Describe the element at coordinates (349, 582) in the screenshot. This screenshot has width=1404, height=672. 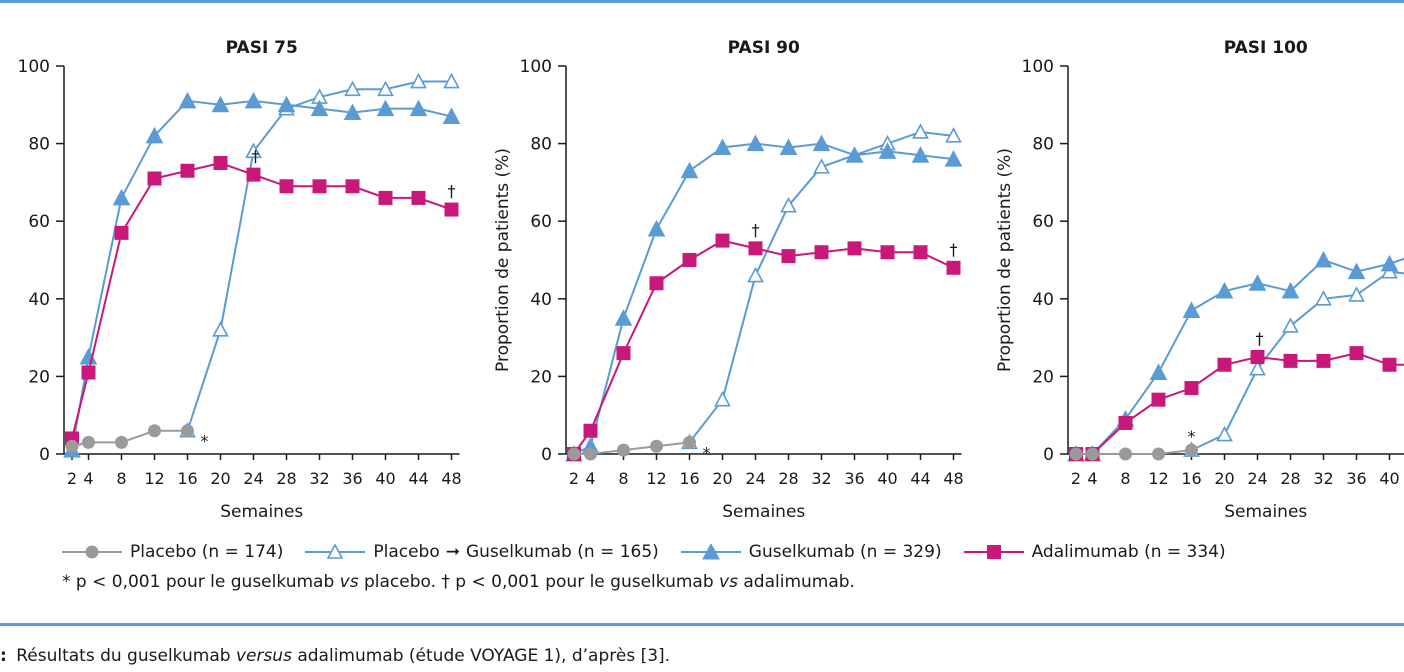
I see `footnote-vs-1: vs` at that location.